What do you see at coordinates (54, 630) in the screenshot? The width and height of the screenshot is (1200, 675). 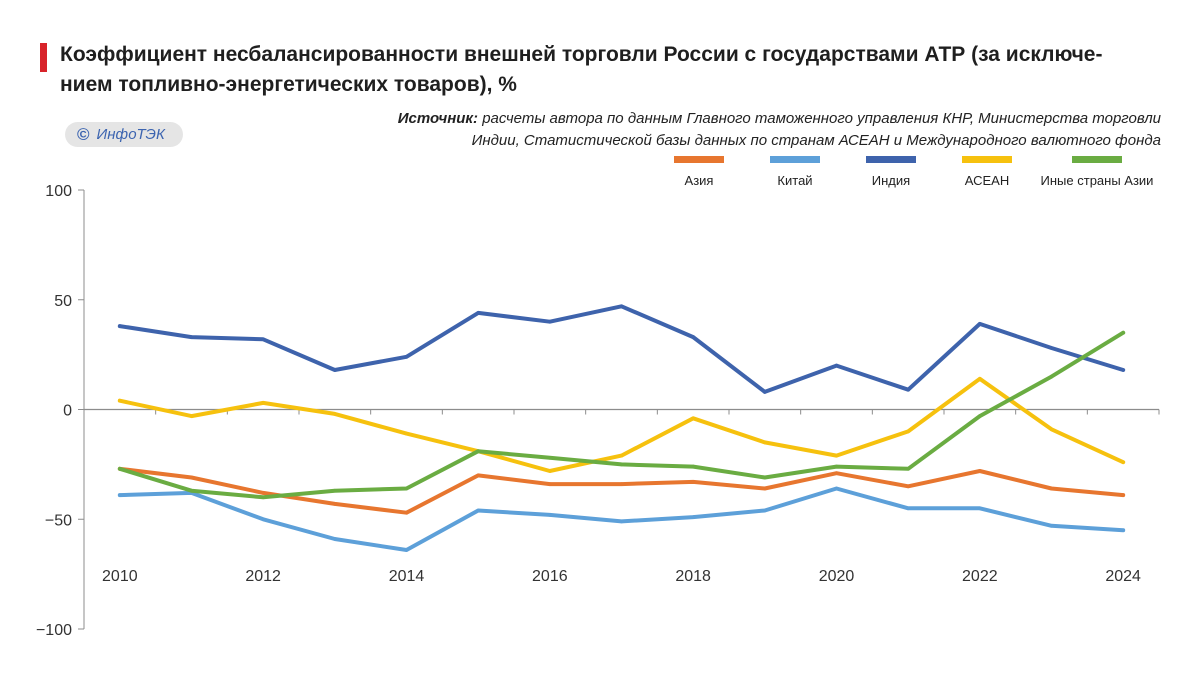 I see `y-tick-label: −100` at bounding box center [54, 630].